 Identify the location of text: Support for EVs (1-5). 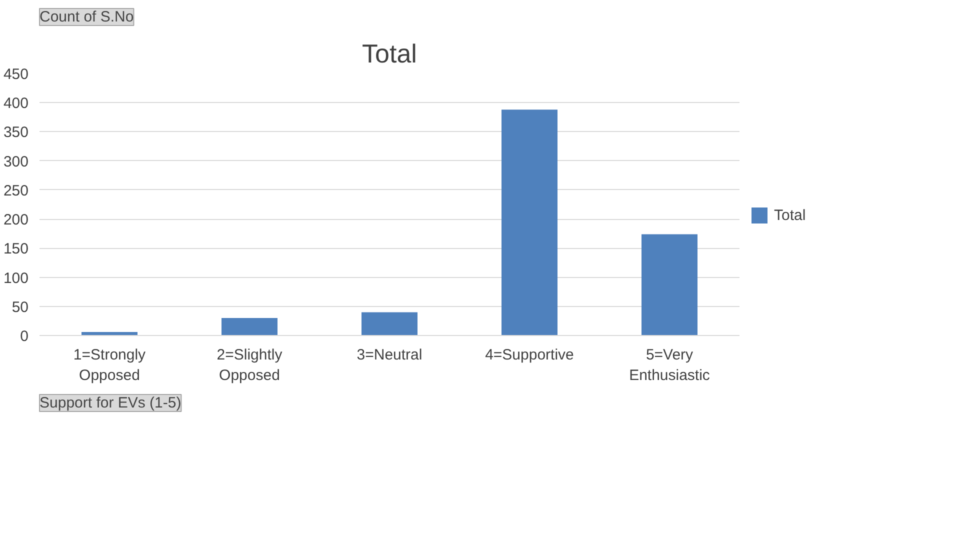
(111, 403).